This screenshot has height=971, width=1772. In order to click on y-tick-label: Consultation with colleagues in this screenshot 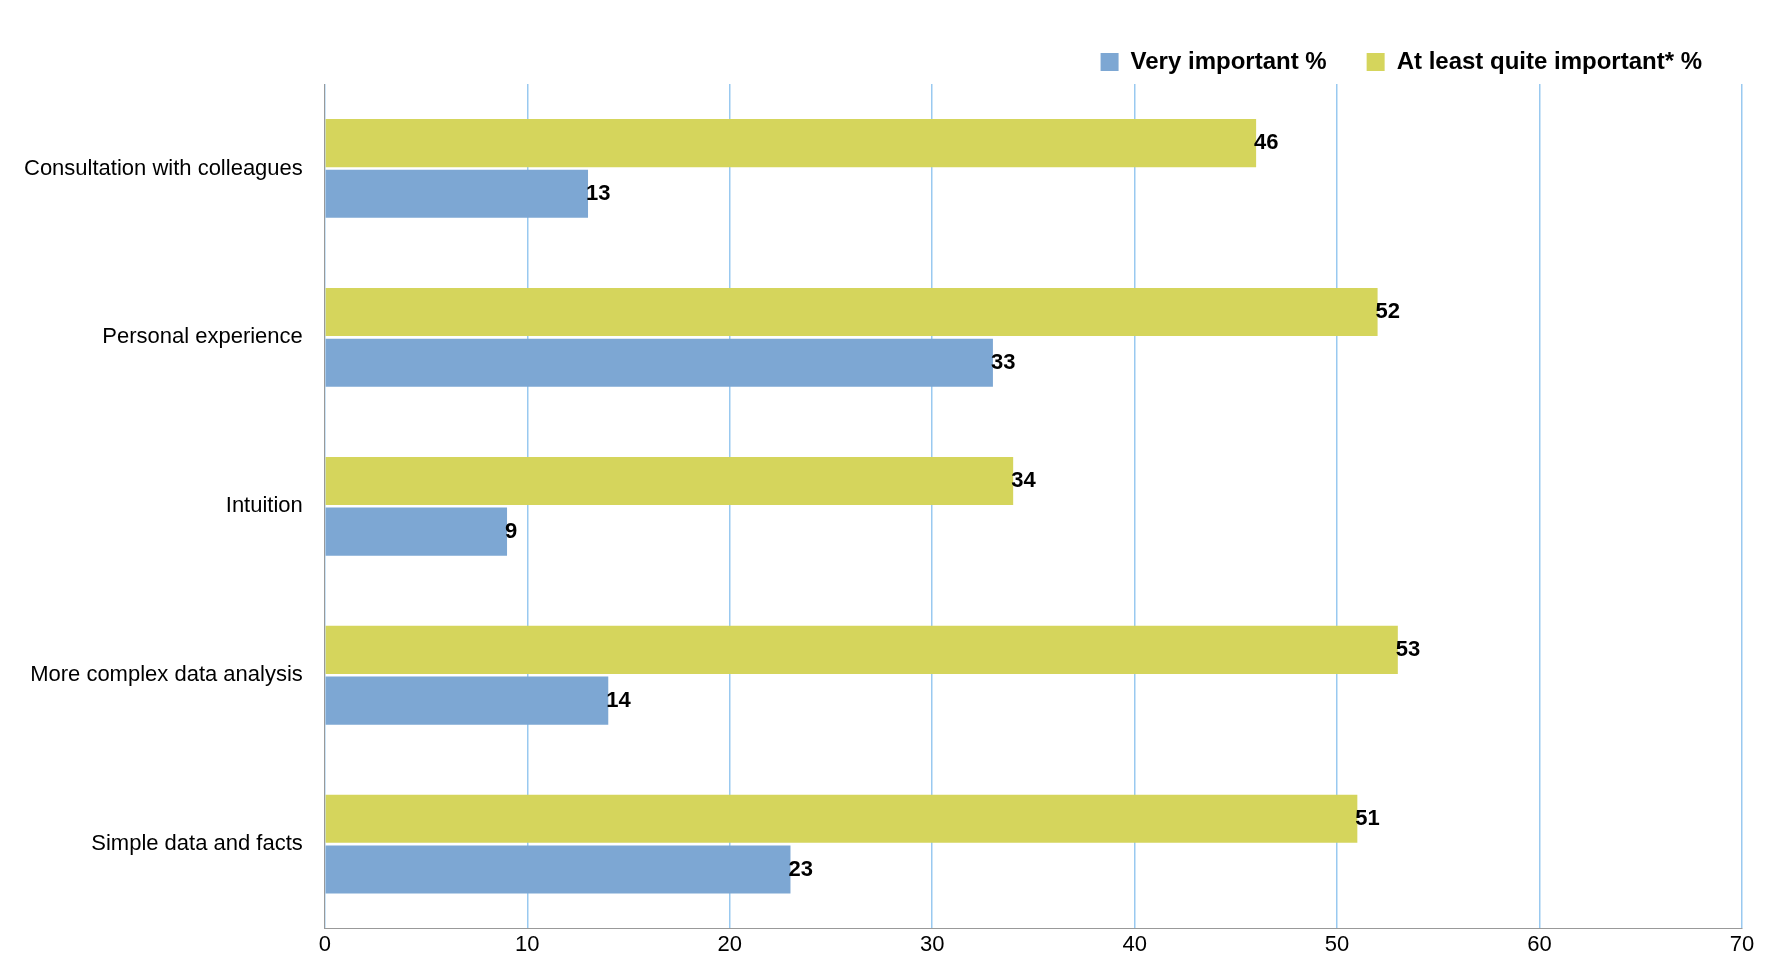, I will do `click(163, 167)`.